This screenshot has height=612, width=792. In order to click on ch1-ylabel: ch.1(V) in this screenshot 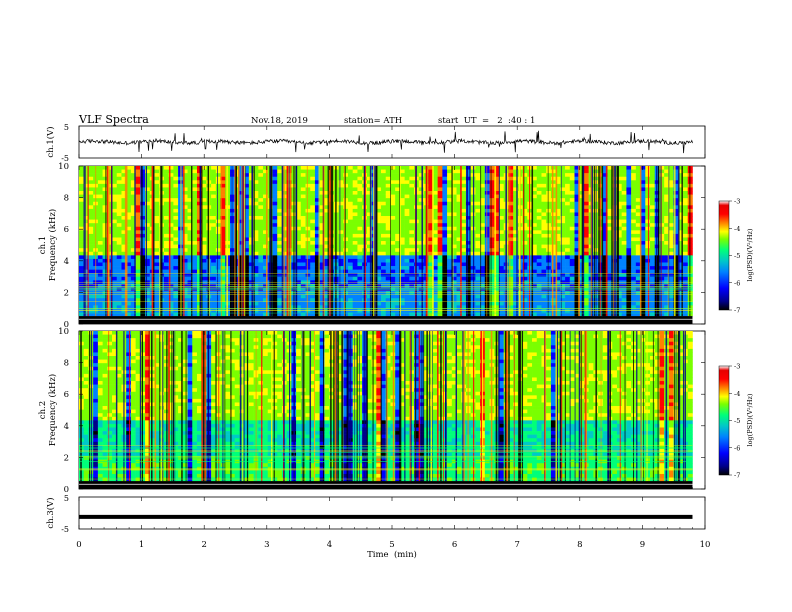, I will do `click(50, 141)`.